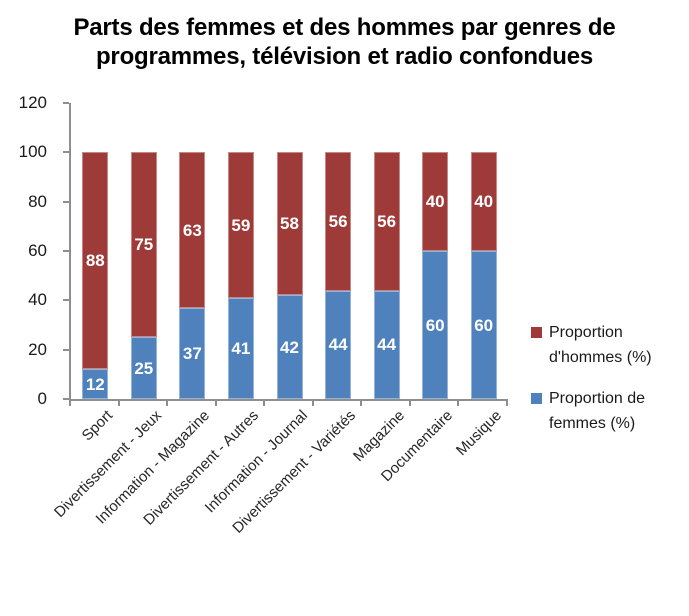 This screenshot has width=689, height=616. I want to click on bar-segment-femmes-magazine: 44, so click(386, 344).